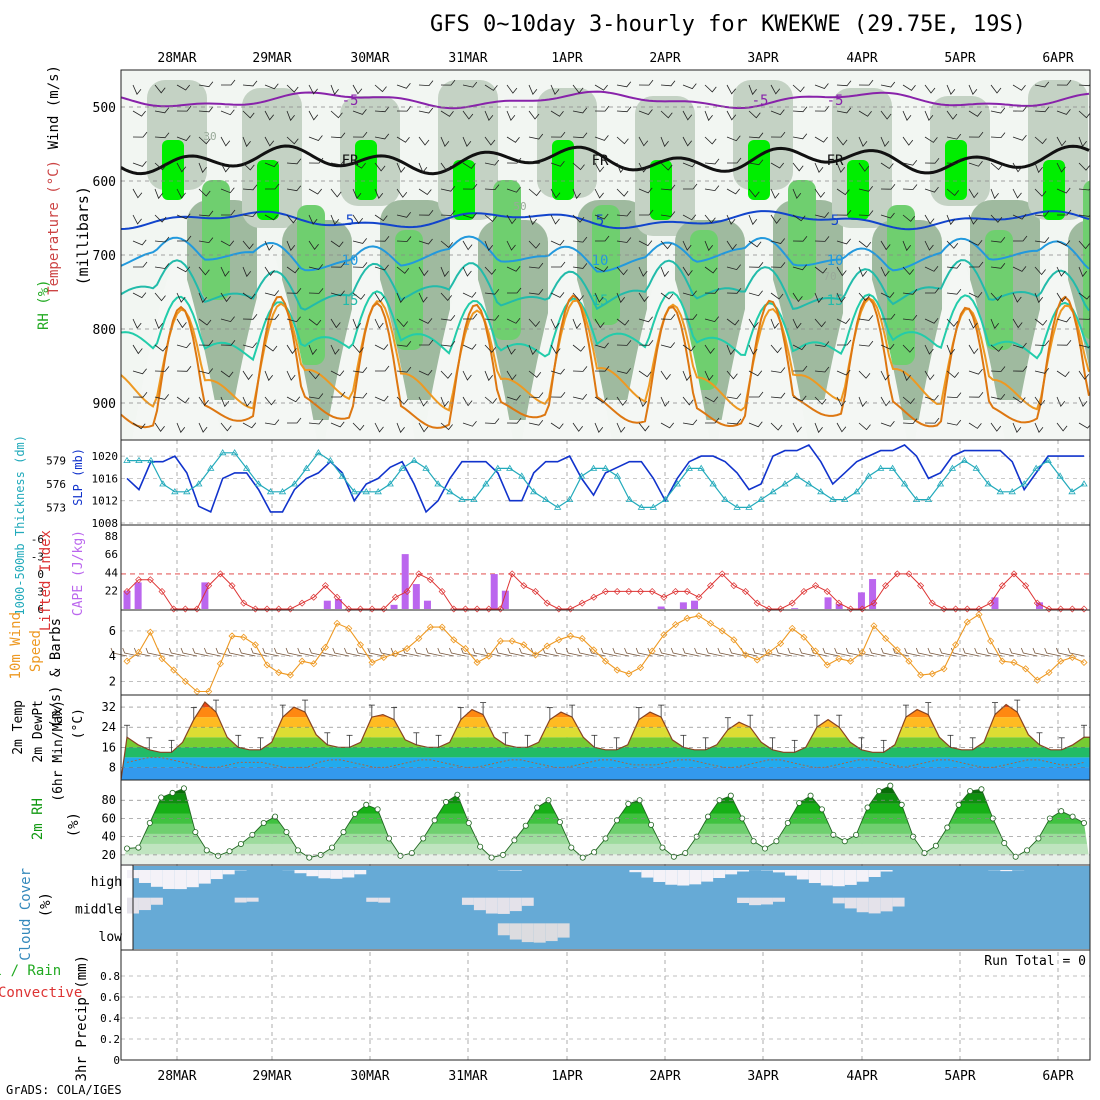 The height and width of the screenshot is (1100, 1100). What do you see at coordinates (173, 170) in the screenshot?
I see `rh-shade-saturated` at bounding box center [173, 170].